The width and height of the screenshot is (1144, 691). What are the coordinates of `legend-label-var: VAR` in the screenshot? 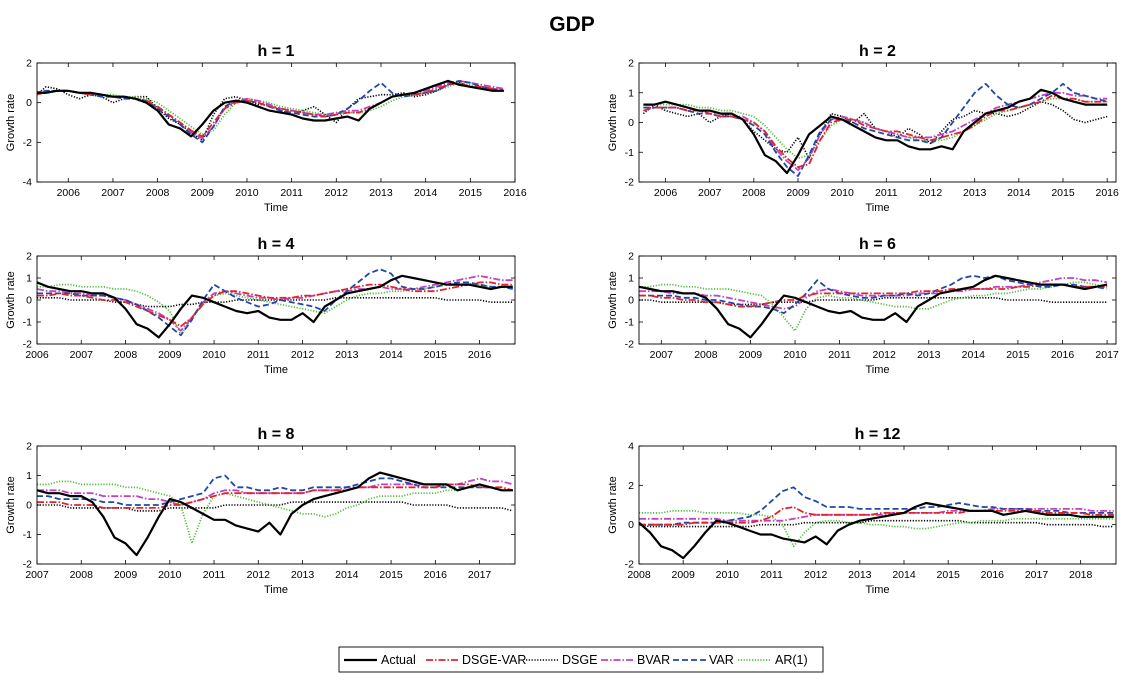 It's located at (721, 660).